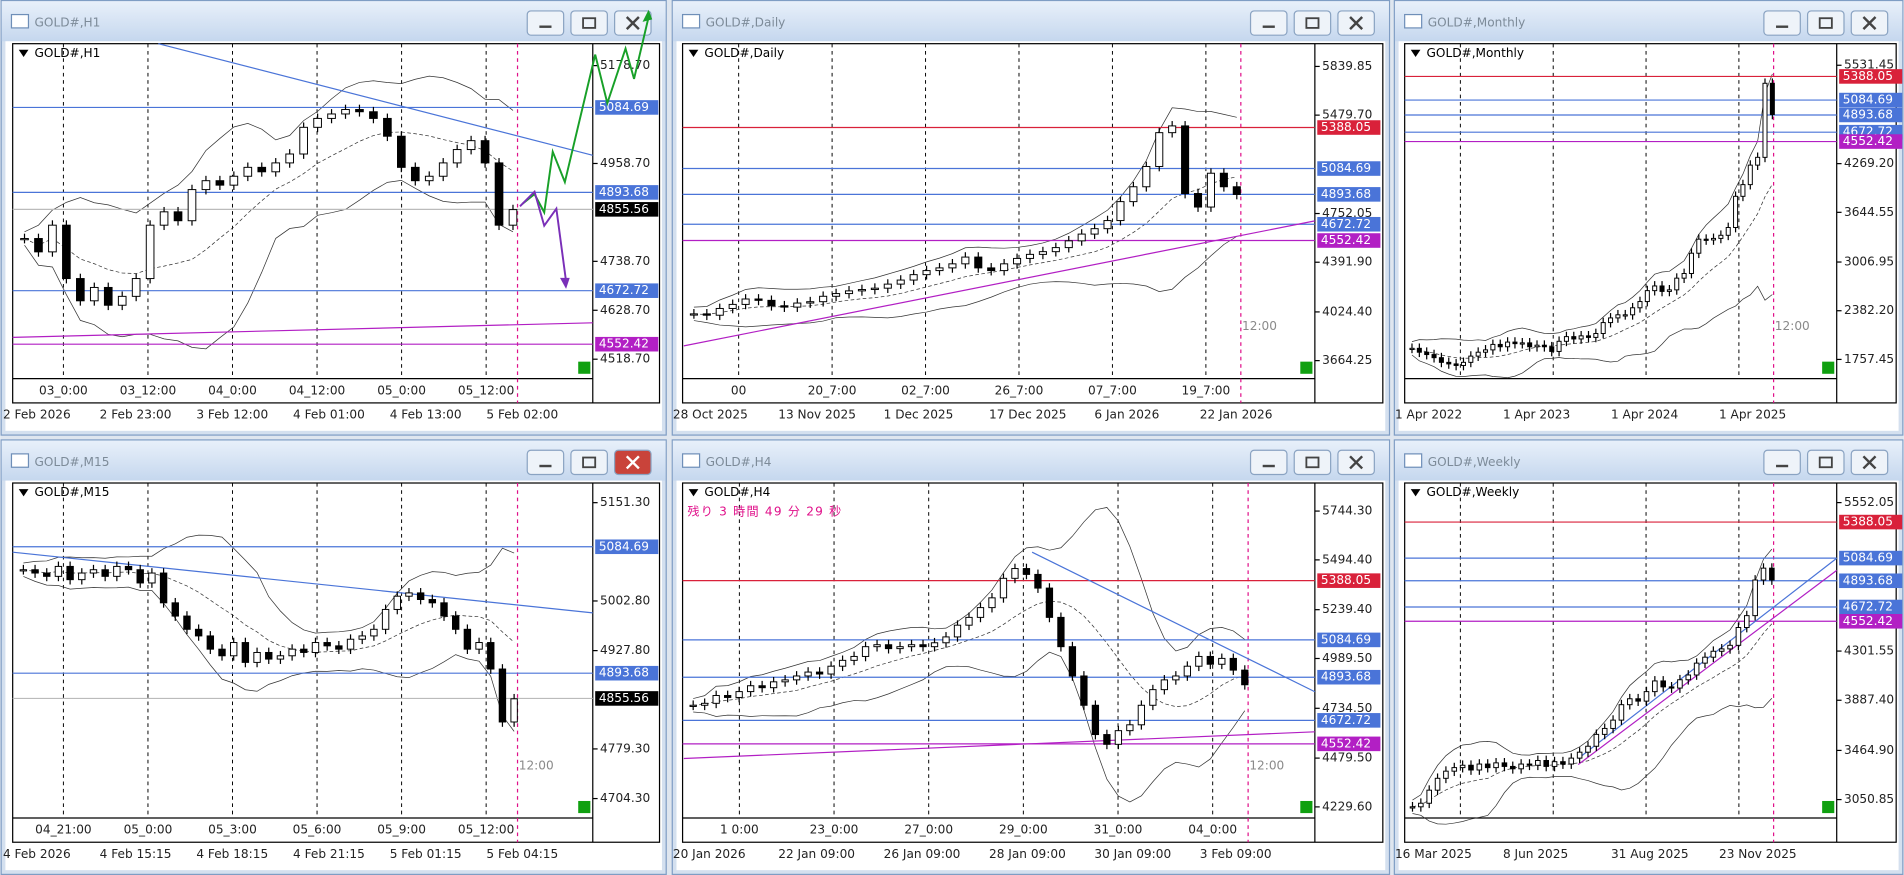 This screenshot has height=875, width=1904. What do you see at coordinates (1346, 224) in the screenshot?
I see `level-label: 4672.72` at bounding box center [1346, 224].